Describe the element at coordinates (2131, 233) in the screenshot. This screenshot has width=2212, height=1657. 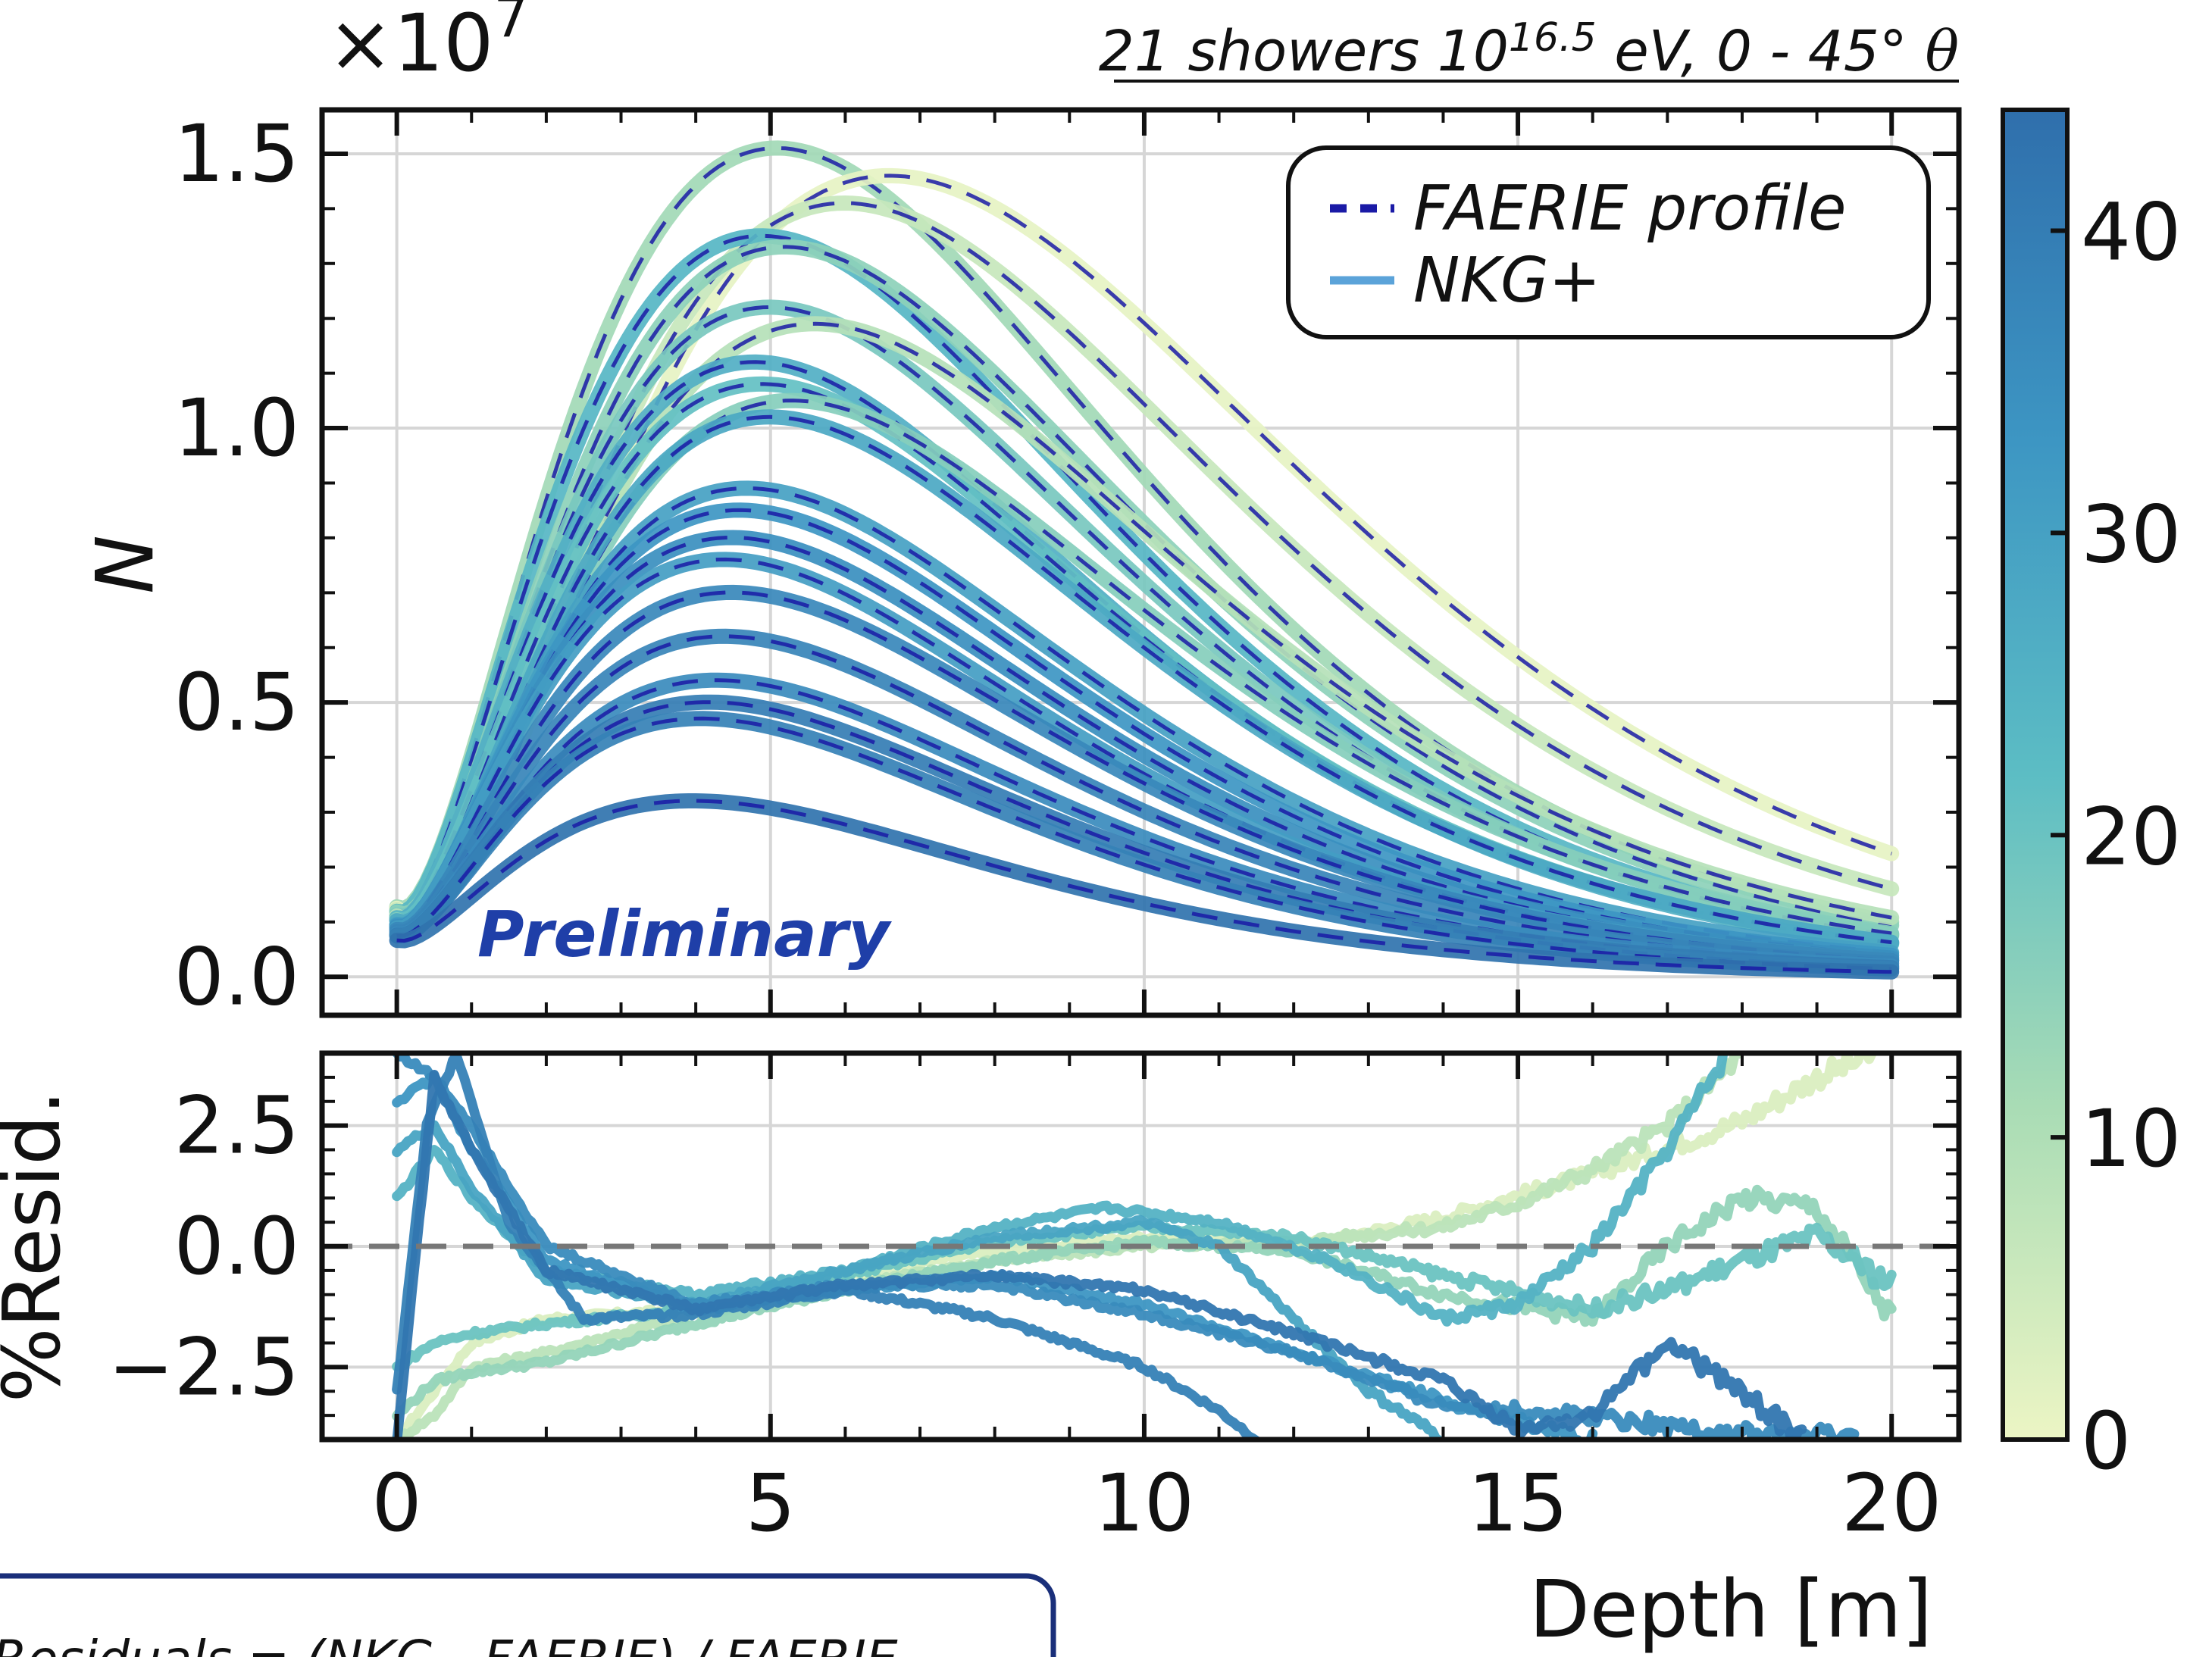
I see `colorbar-tick-label-4: 40` at that location.